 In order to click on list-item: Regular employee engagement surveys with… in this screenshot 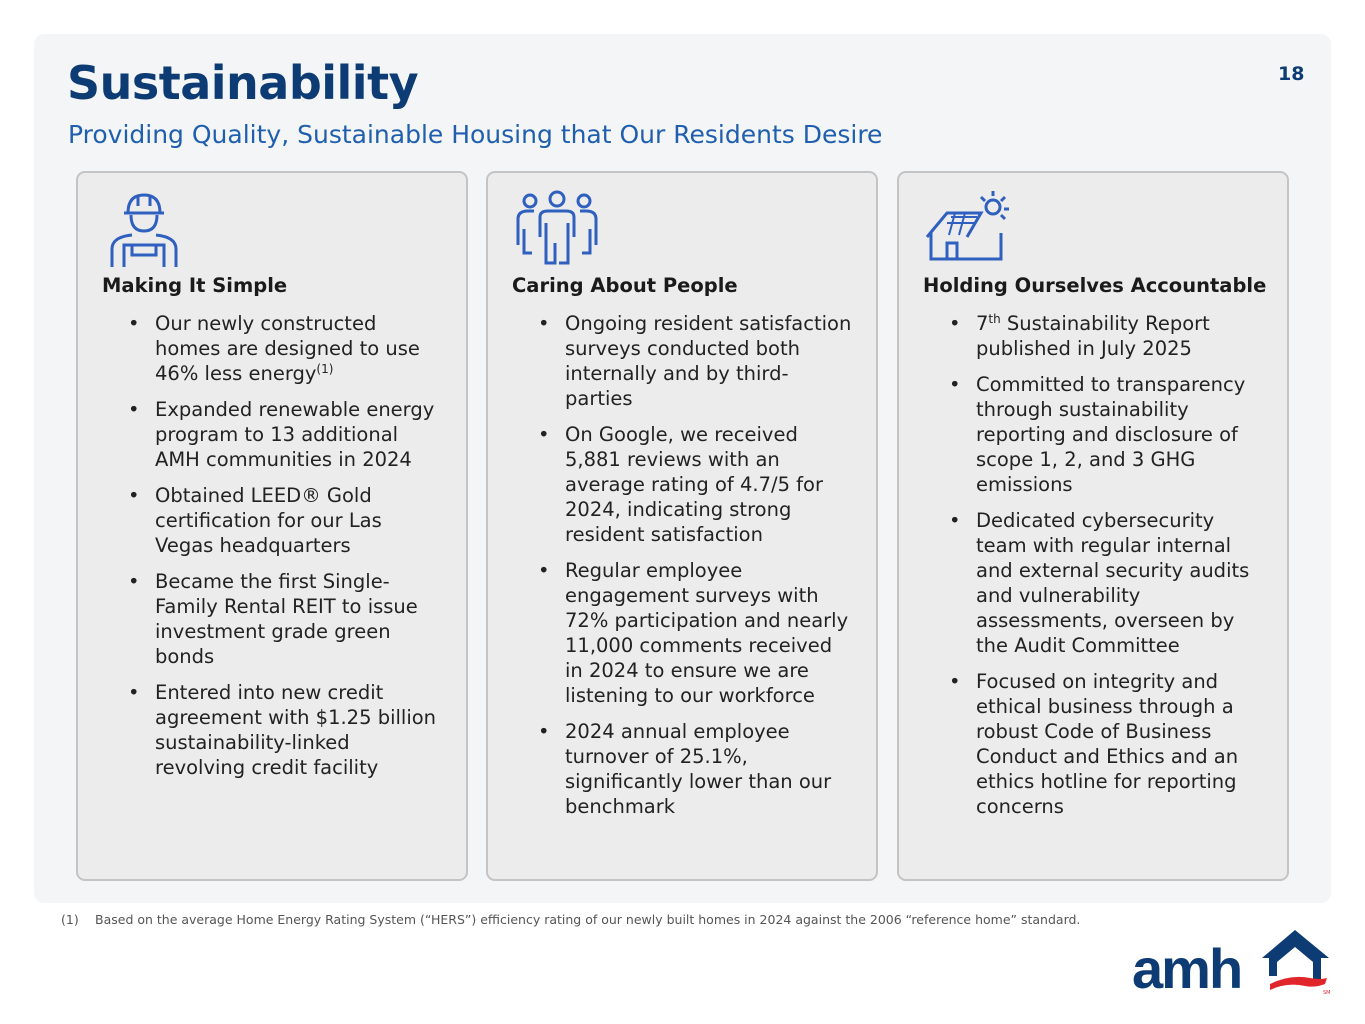, I will do `click(684, 633)`.